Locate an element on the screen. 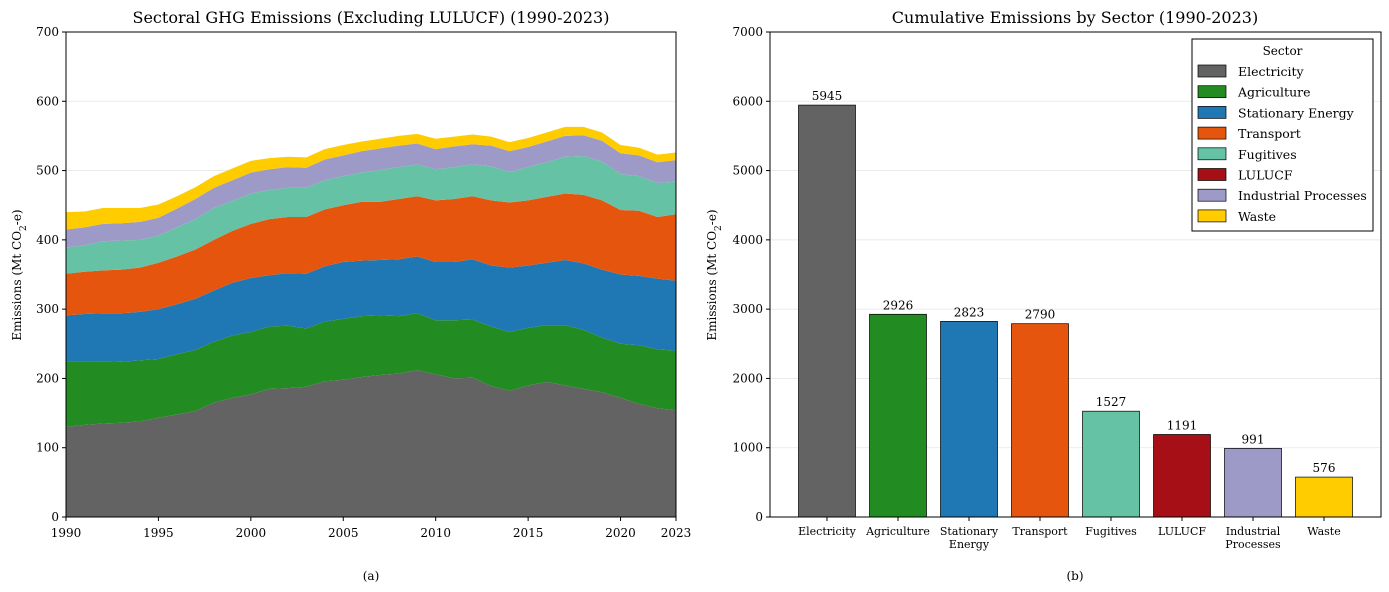  bar-value-label: 2823 is located at coordinates (969, 312).